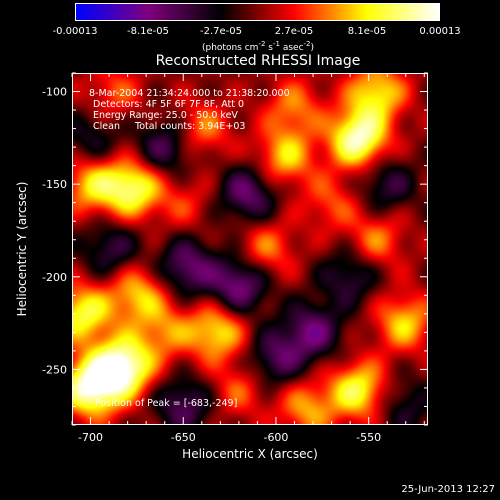 The height and width of the screenshot is (500, 500). I want to click on chart-title: Reconstructed RHESSI Image, so click(258, 61).